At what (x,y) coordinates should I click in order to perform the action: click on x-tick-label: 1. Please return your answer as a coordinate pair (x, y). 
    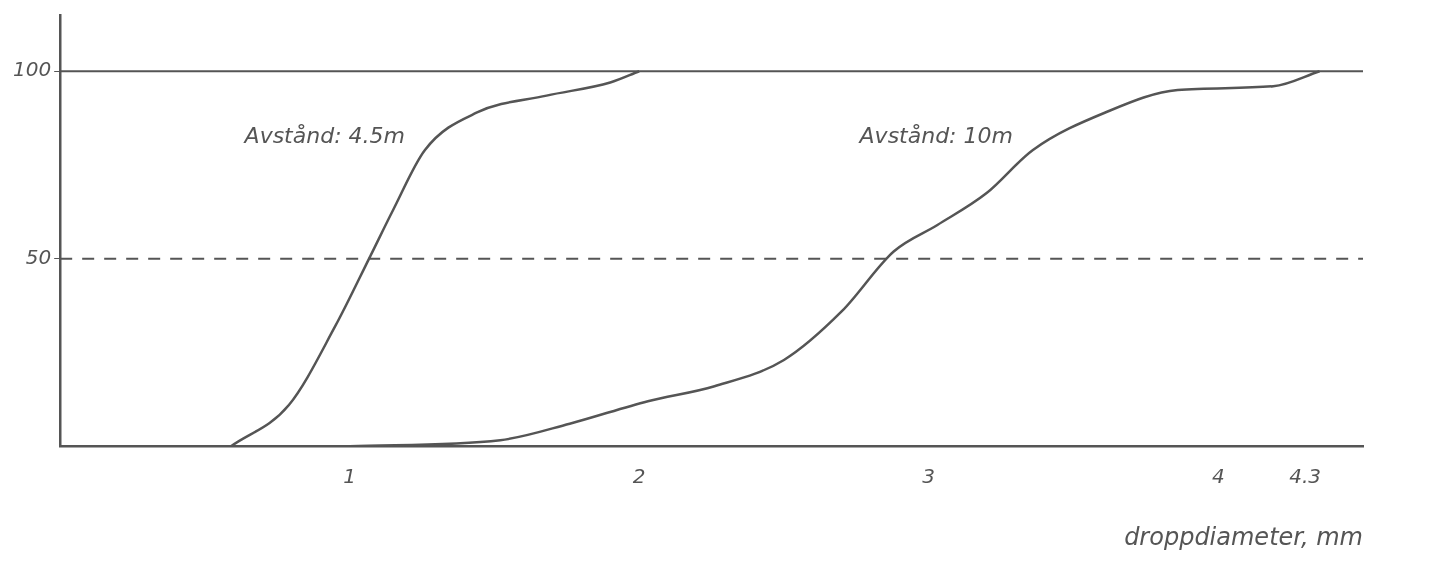
    Looking at the image, I should click on (350, 476).